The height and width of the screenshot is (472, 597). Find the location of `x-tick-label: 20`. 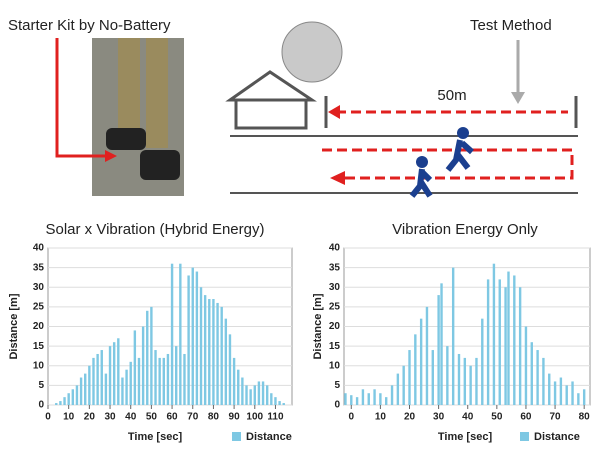

x-tick-label: 20 is located at coordinates (410, 417).